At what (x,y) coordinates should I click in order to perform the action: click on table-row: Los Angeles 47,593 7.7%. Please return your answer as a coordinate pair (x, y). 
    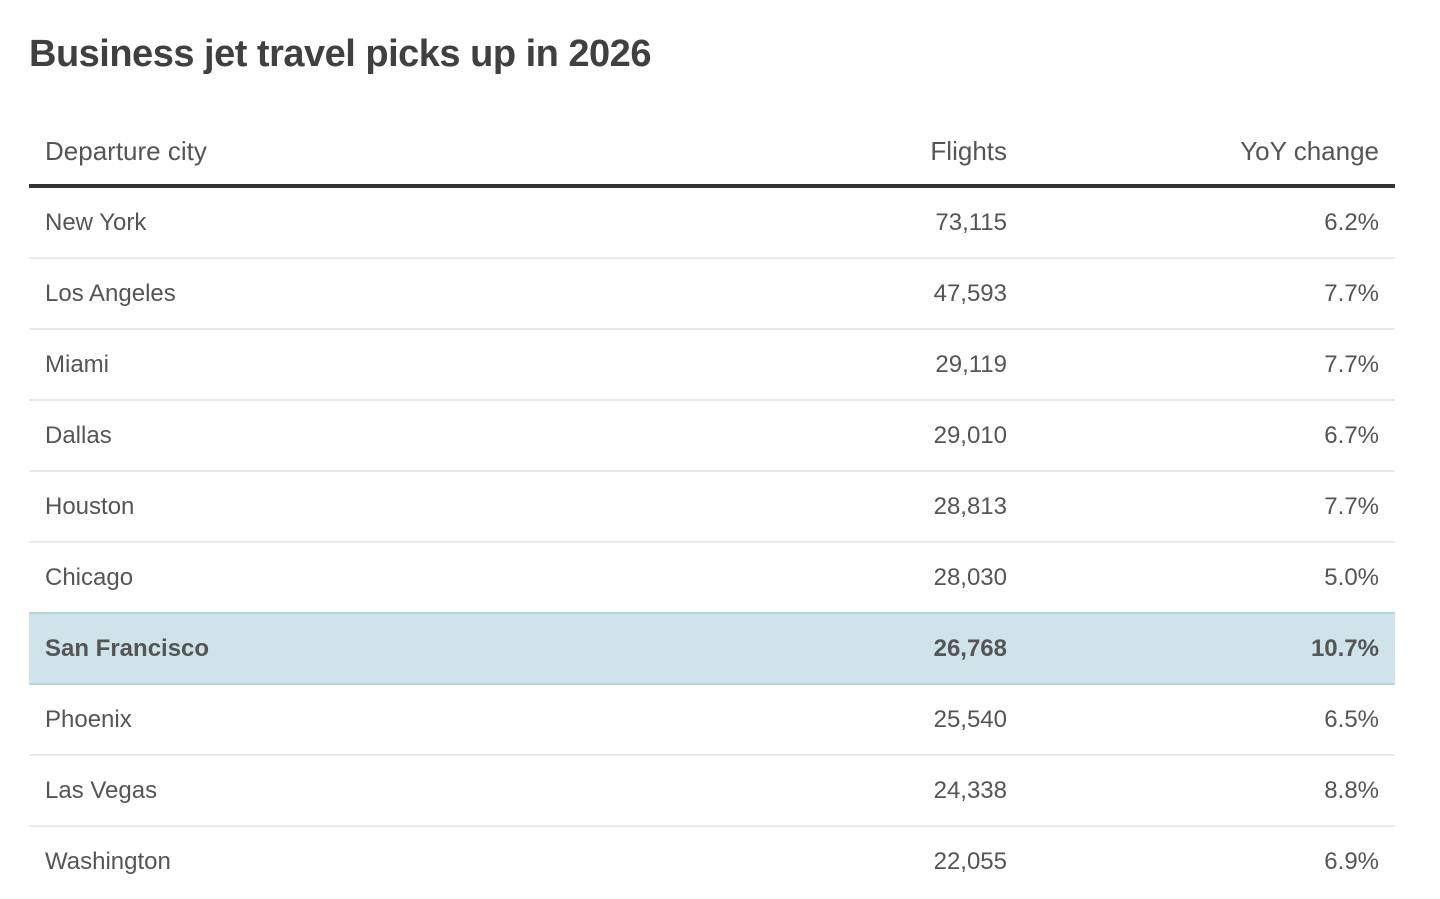
    Looking at the image, I should click on (712, 294).